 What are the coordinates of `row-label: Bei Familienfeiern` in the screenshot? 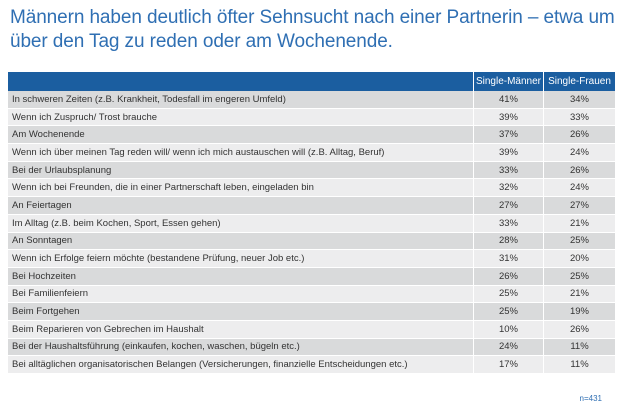 It's located at (241, 294).